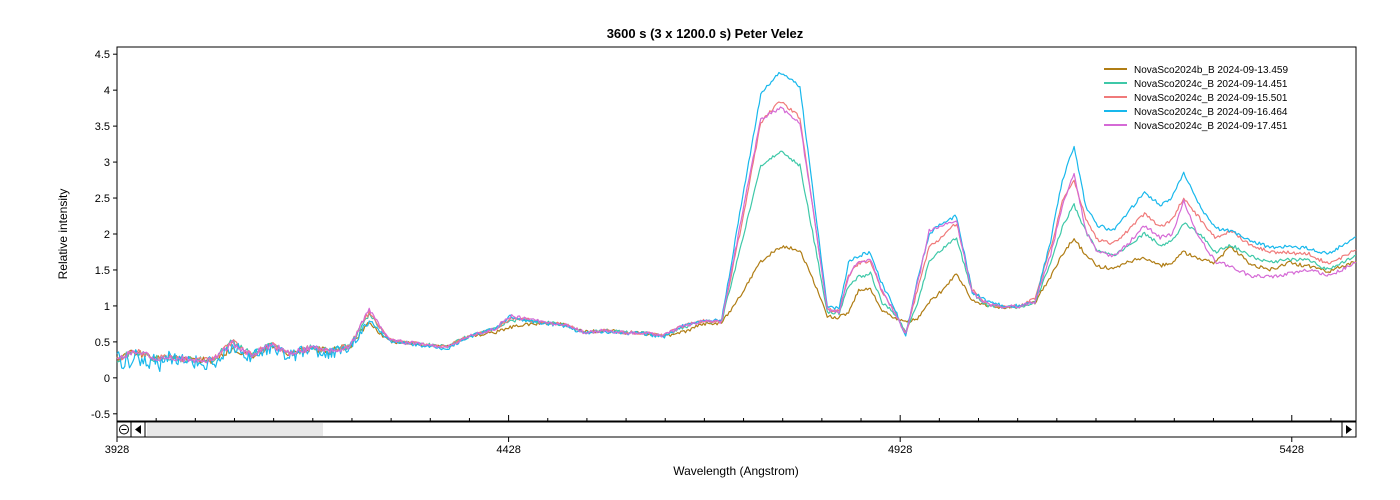  Describe the element at coordinates (1211, 84) in the screenshot. I see `legend-entry: NovaSco2024c_B 2024-09-14.451` at that location.